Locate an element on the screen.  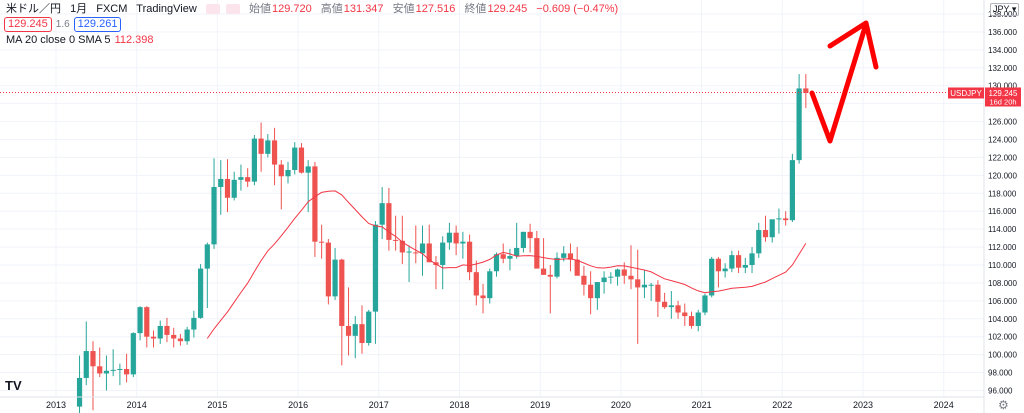
close-value: 129.245 is located at coordinates (507, 9).